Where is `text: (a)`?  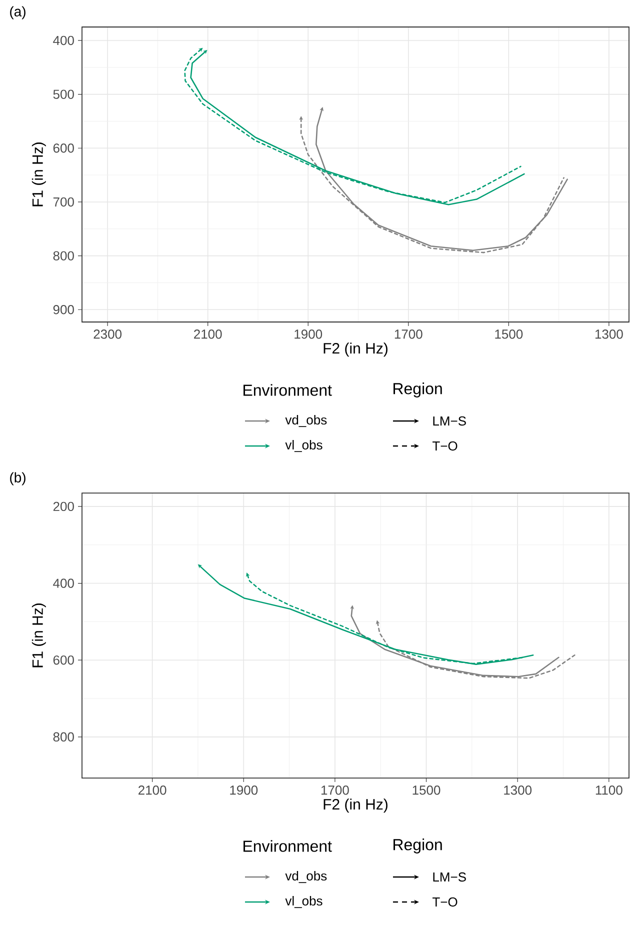 text: (a) is located at coordinates (18, 13).